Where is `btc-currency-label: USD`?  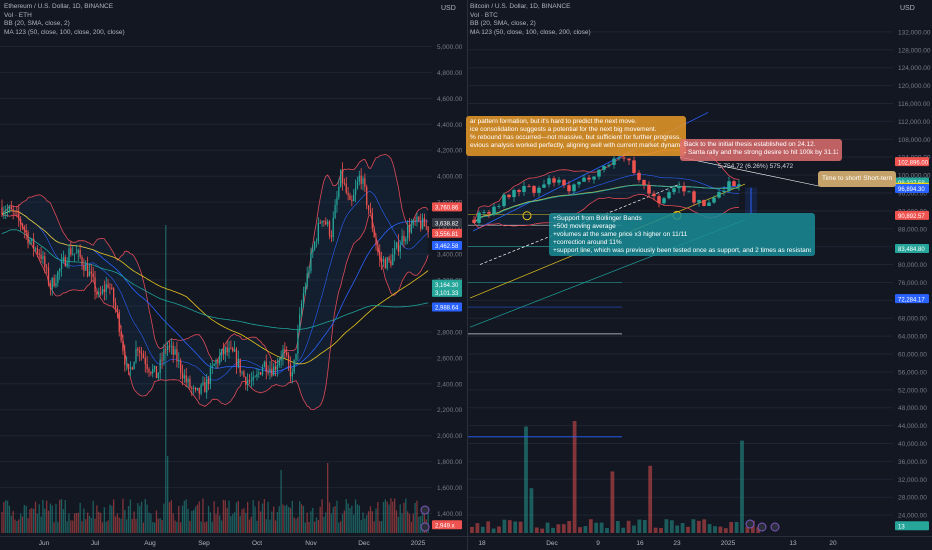
btc-currency-label: USD is located at coordinates (907, 8).